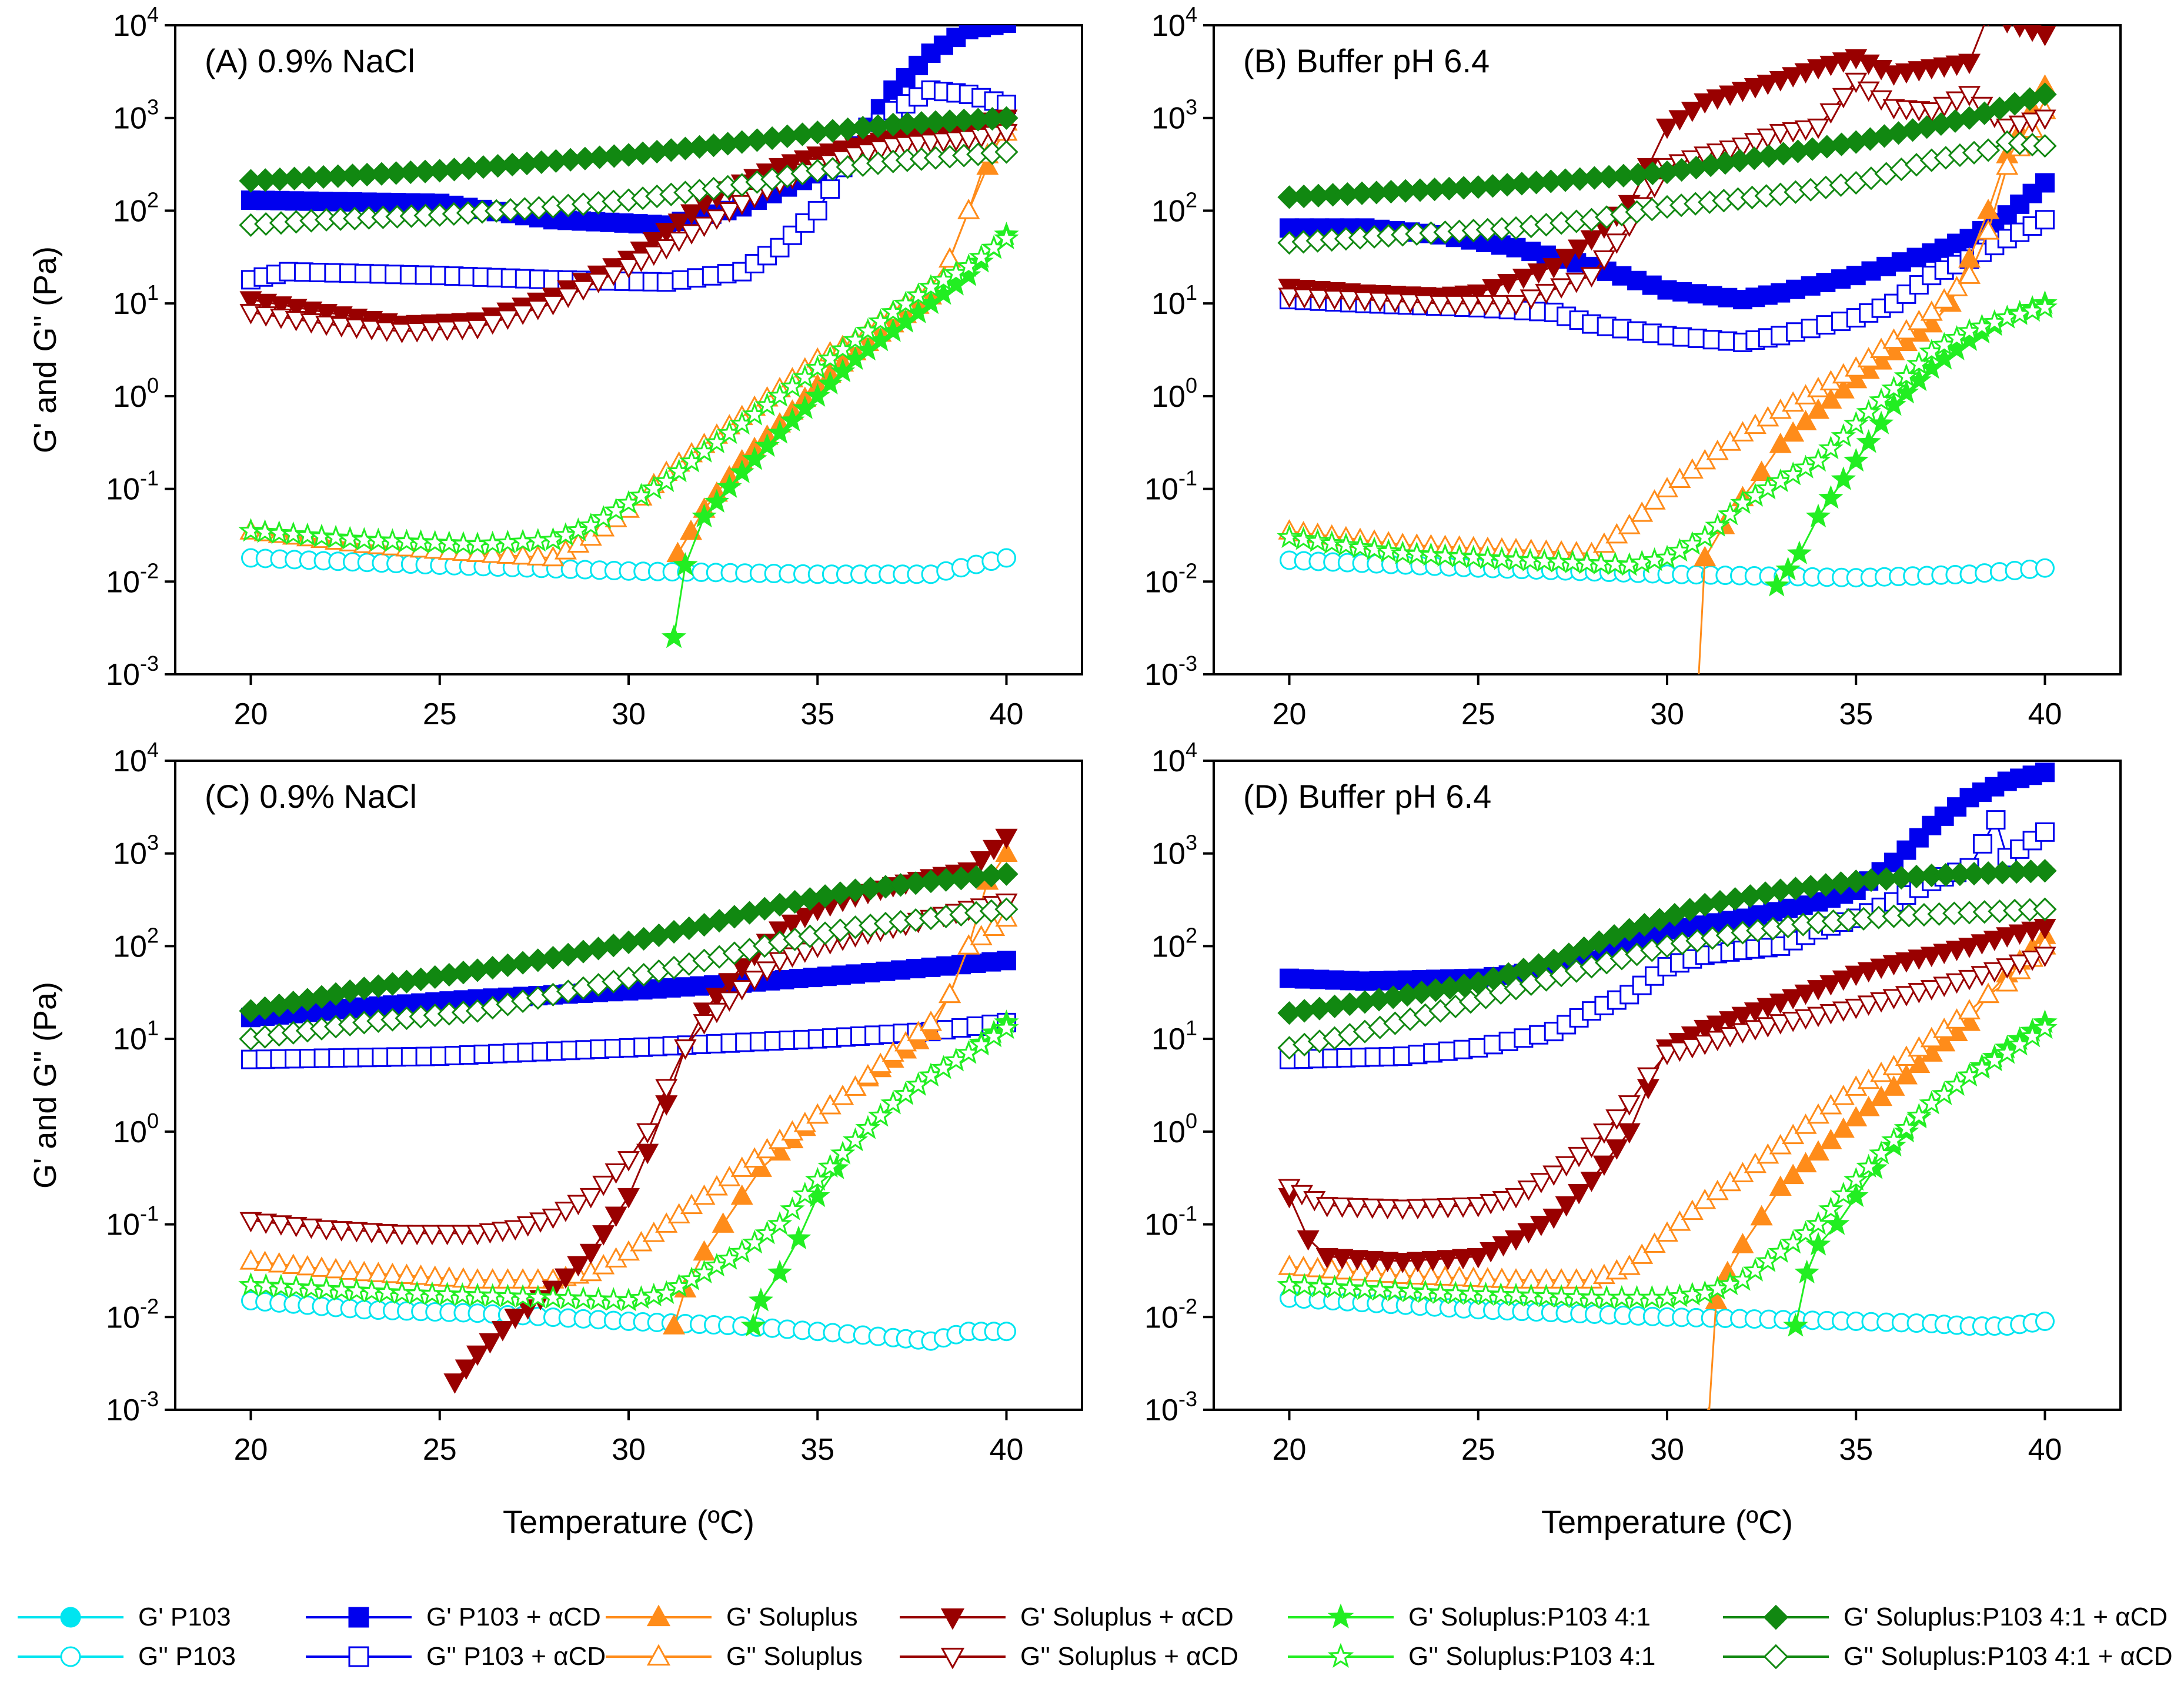  What do you see at coordinates (1367, 796) in the screenshot?
I see `panel-title: (D) Buffer pH 6.4` at bounding box center [1367, 796].